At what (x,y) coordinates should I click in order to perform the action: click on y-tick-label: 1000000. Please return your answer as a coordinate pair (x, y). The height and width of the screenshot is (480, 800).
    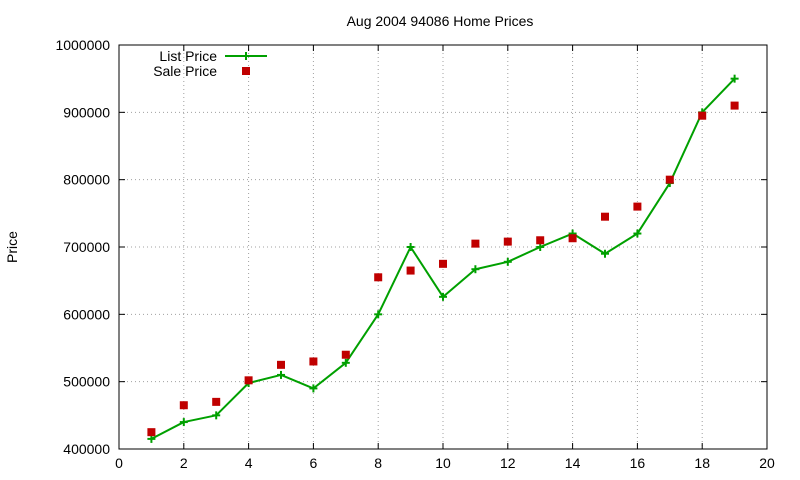
    Looking at the image, I should click on (82, 45).